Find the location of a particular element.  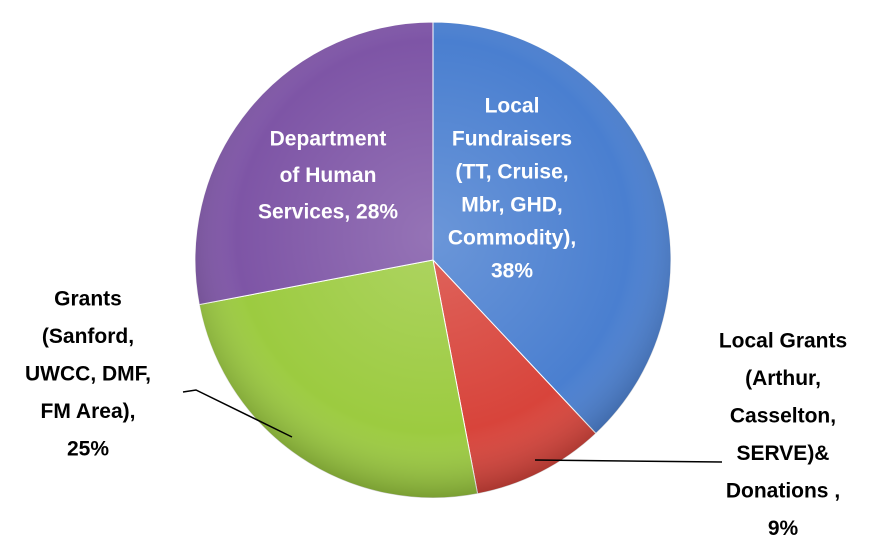

data-label: of Human is located at coordinates (328, 175).